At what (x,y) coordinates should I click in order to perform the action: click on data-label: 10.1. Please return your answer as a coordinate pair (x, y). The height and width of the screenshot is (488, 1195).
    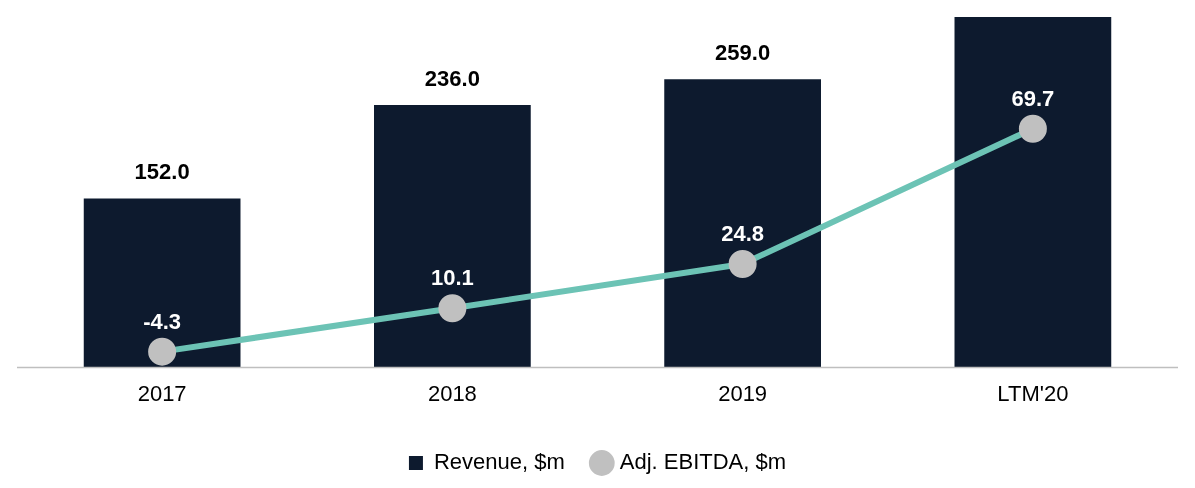
    Looking at the image, I should click on (452, 278).